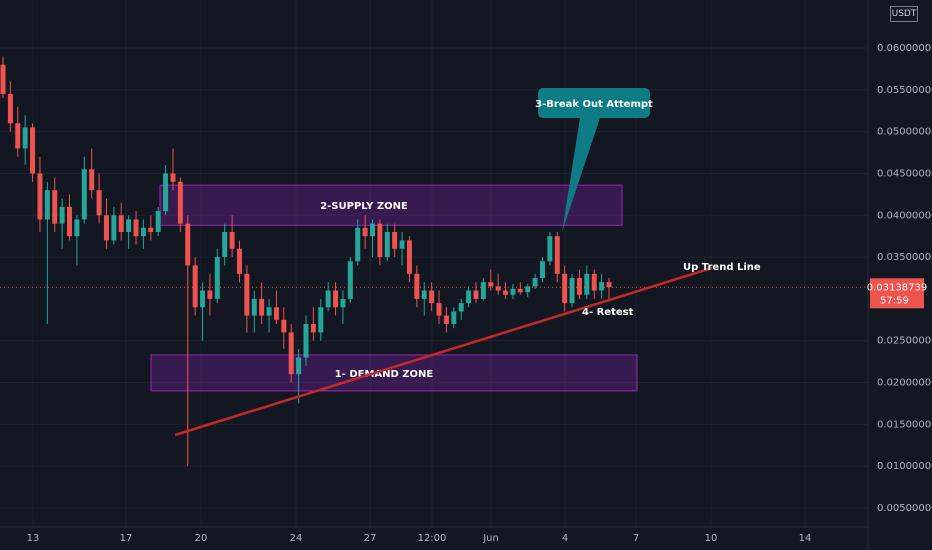 The width and height of the screenshot is (932, 550). What do you see at coordinates (904, 173) in the screenshot?
I see `y-tick-label: 0.04500000` at bounding box center [904, 173].